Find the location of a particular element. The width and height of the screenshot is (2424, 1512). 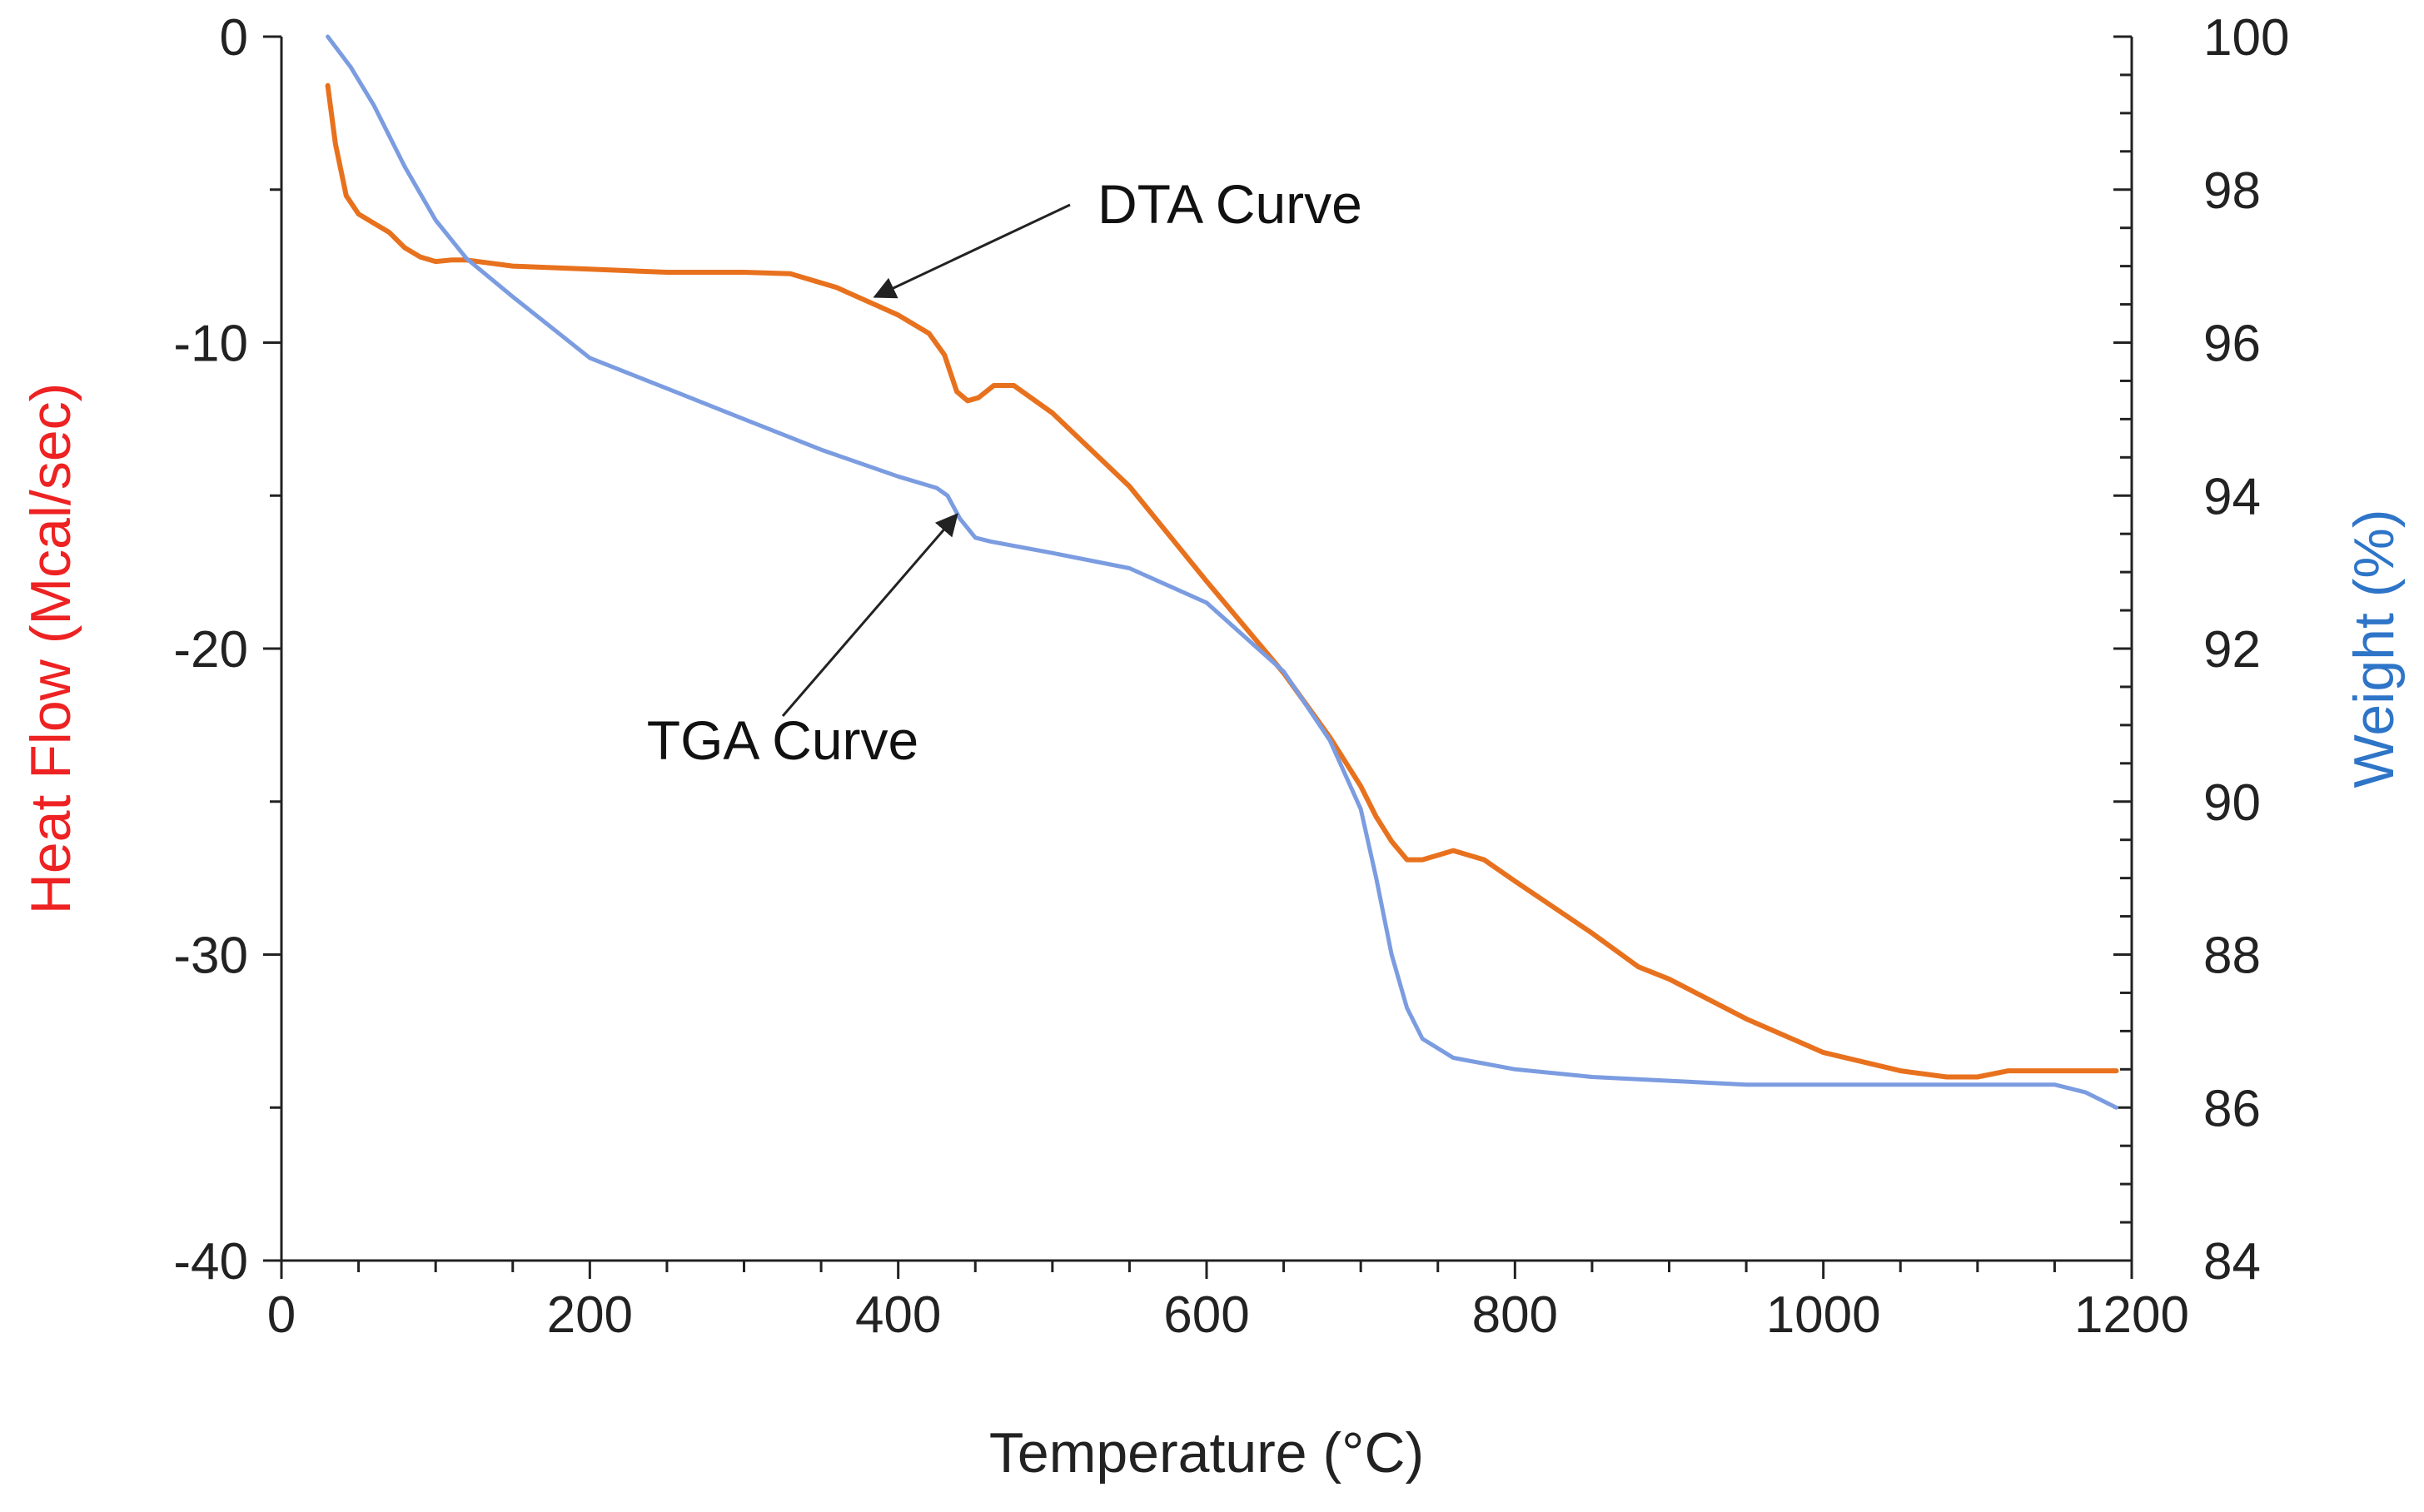

x-tick-label: 200 is located at coordinates (590, 1315).